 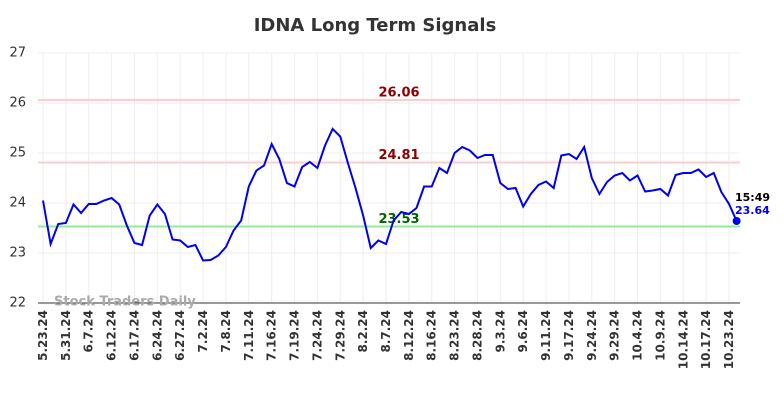 What do you see at coordinates (17, 103) in the screenshot?
I see `y-tick-label: 26` at bounding box center [17, 103].